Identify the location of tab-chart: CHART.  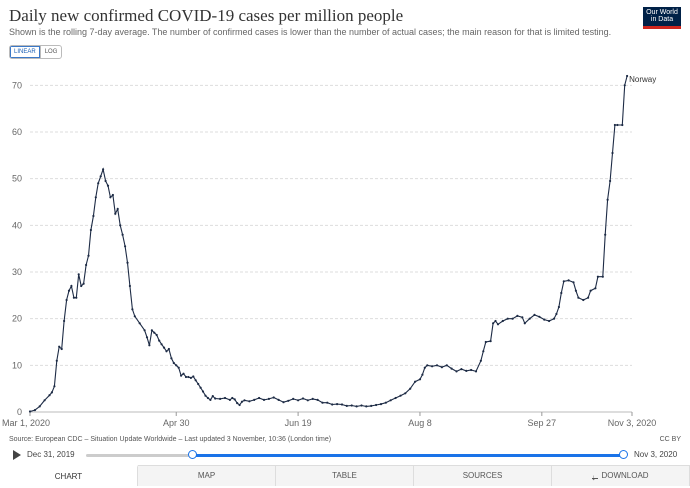
(69, 475).